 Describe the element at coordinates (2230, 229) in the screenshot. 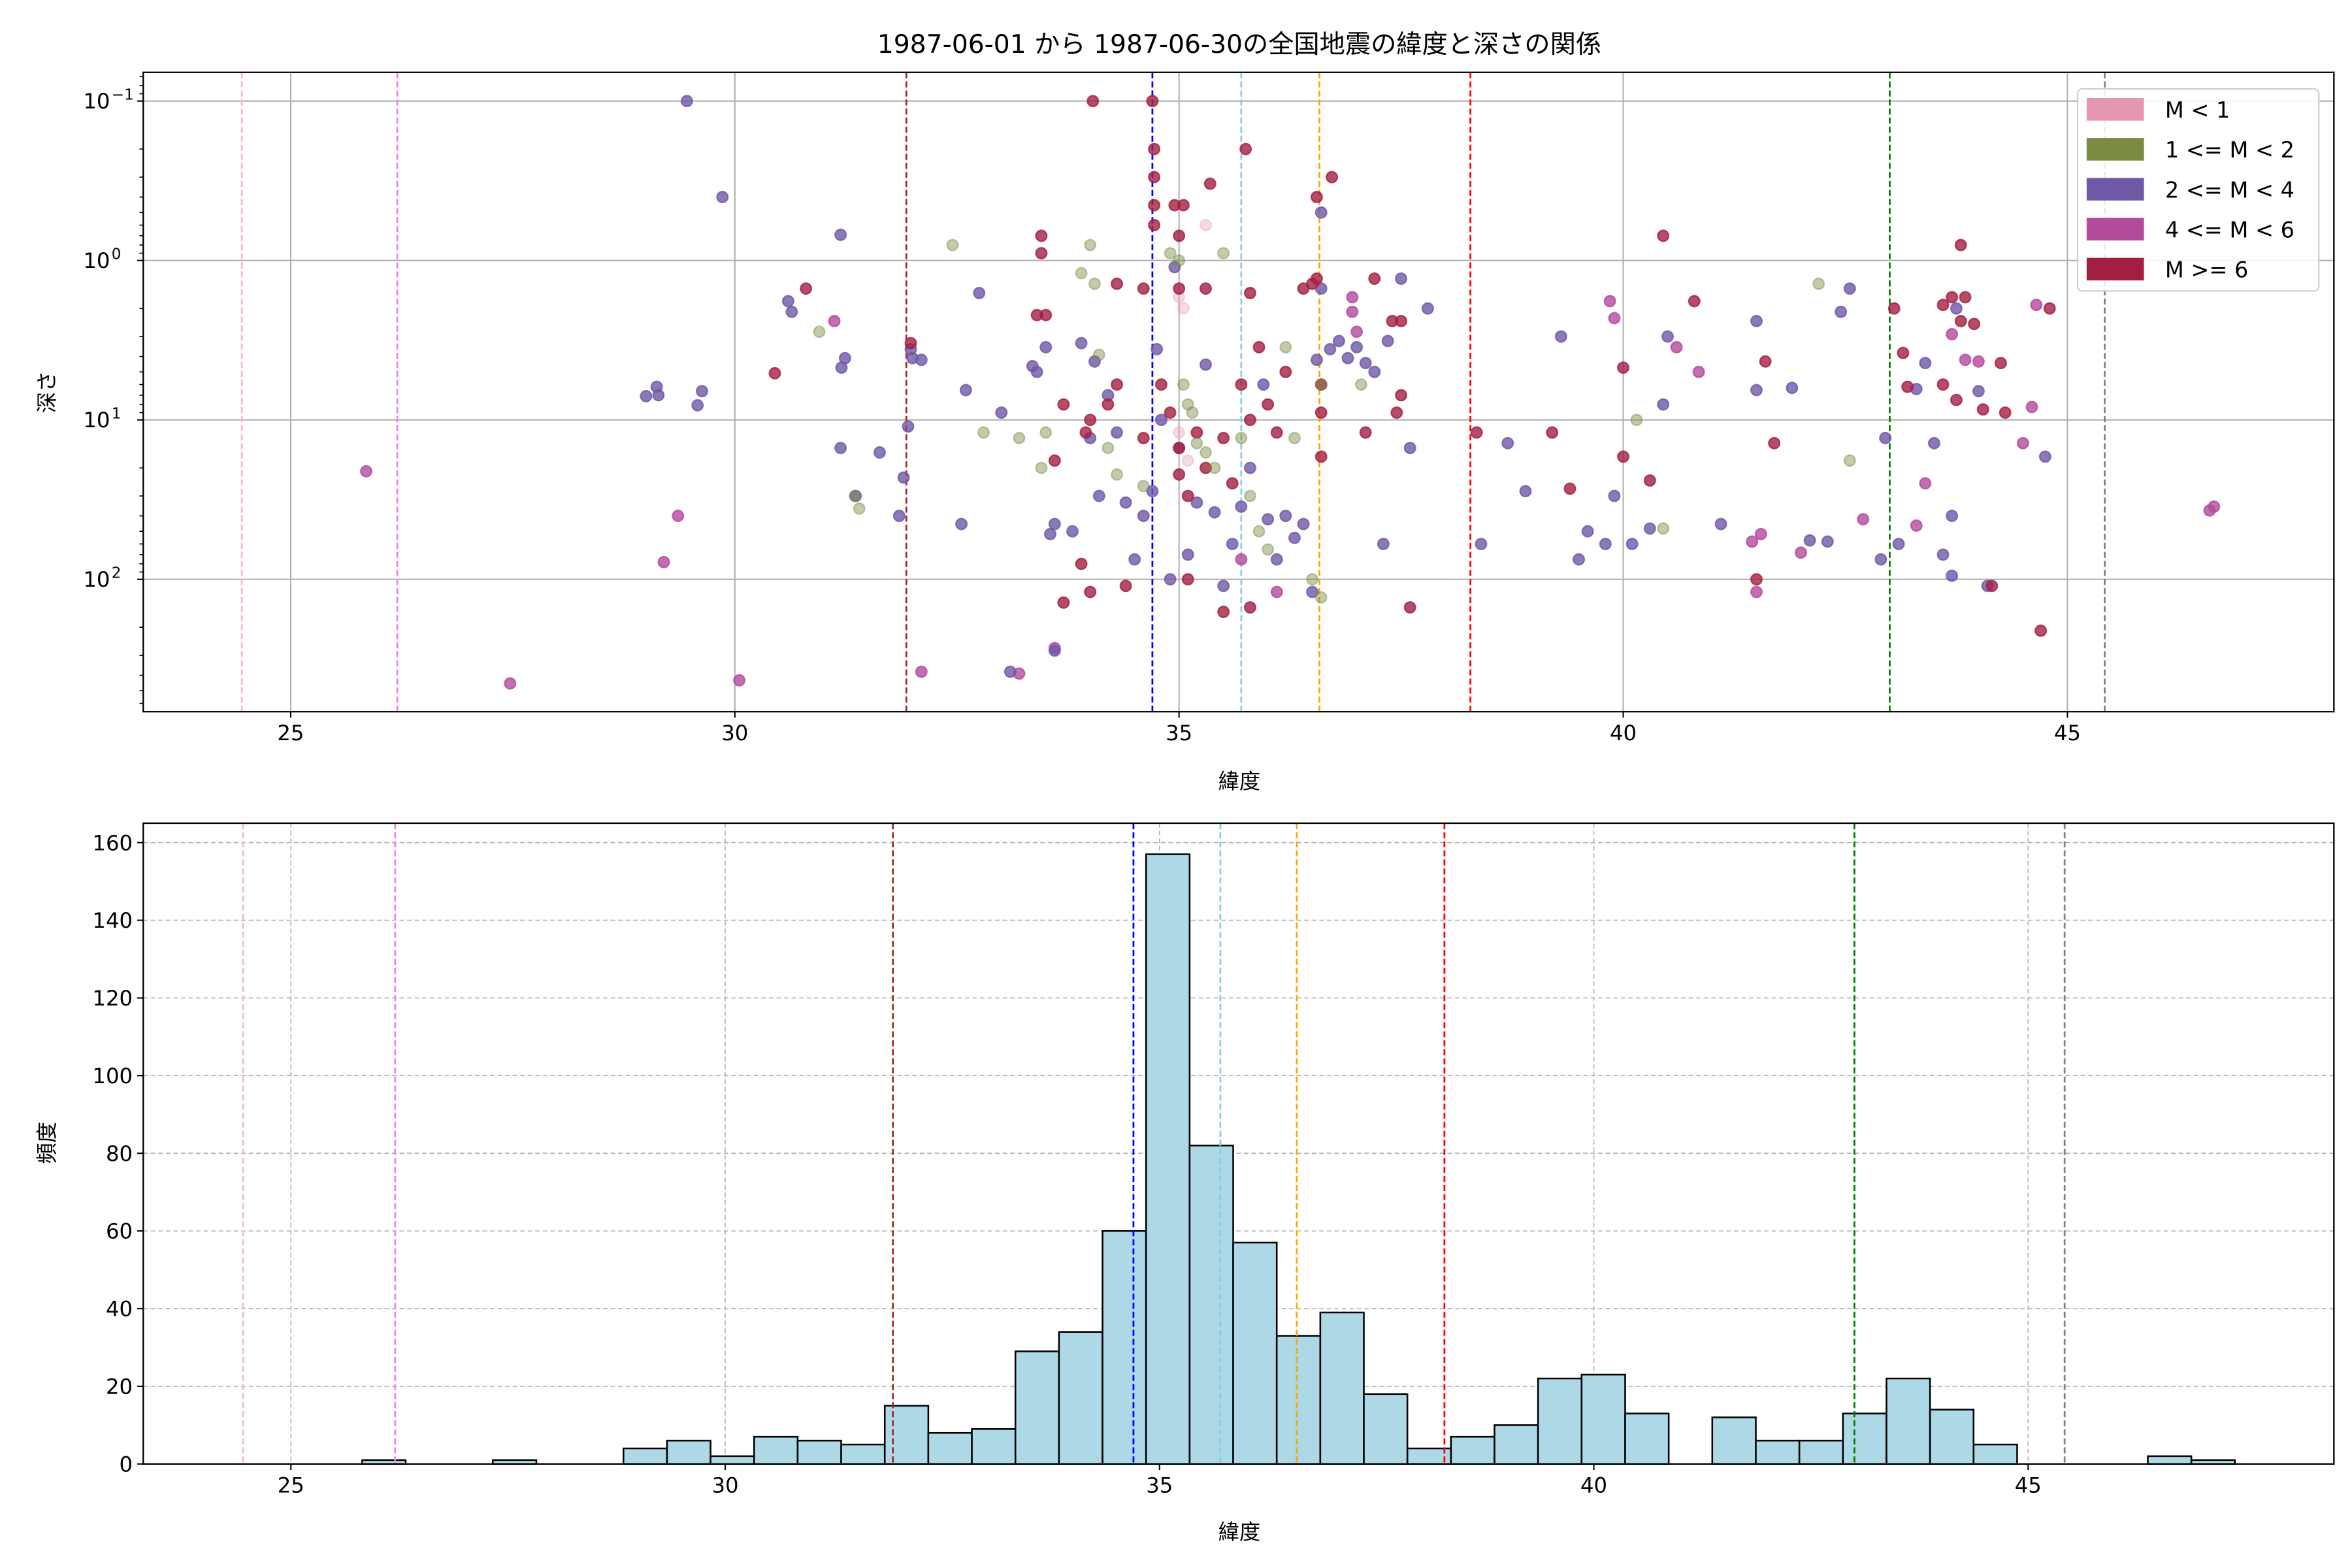

I see `legend-label: 4 <= M < 6` at that location.